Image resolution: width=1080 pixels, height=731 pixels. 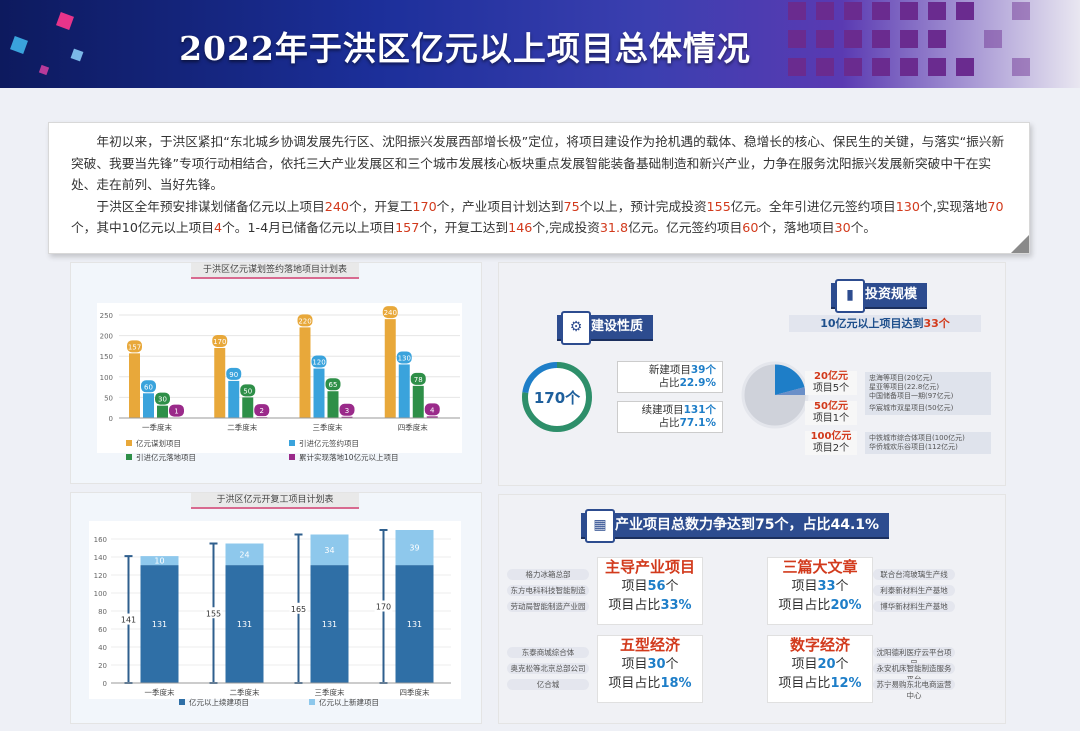 I want to click on industry-card: 主导产业项目 项目56个 项目占比33%, so click(x=650, y=591).